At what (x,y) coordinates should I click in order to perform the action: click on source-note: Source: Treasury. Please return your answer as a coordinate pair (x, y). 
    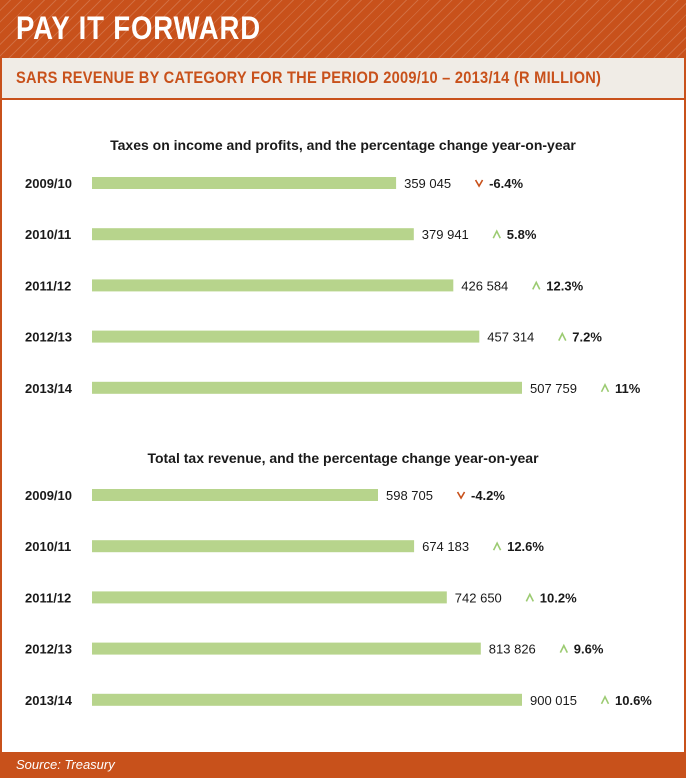
    Looking at the image, I should click on (65, 764).